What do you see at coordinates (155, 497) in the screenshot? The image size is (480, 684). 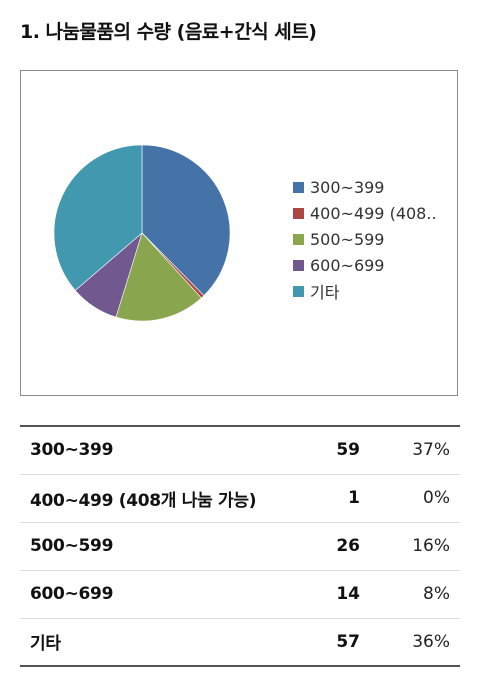 I see `row-label: 400~499 (408개 나눔 가능)` at bounding box center [155, 497].